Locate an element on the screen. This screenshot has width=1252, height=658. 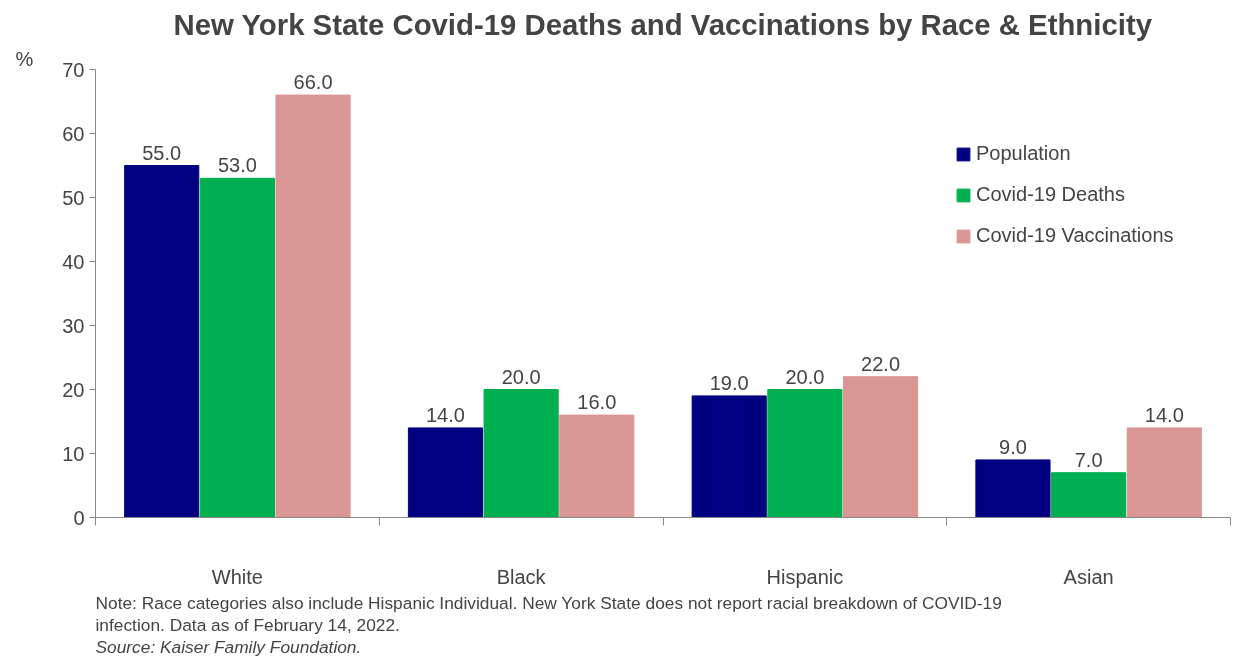
data-label: 53.0 is located at coordinates (237, 165).